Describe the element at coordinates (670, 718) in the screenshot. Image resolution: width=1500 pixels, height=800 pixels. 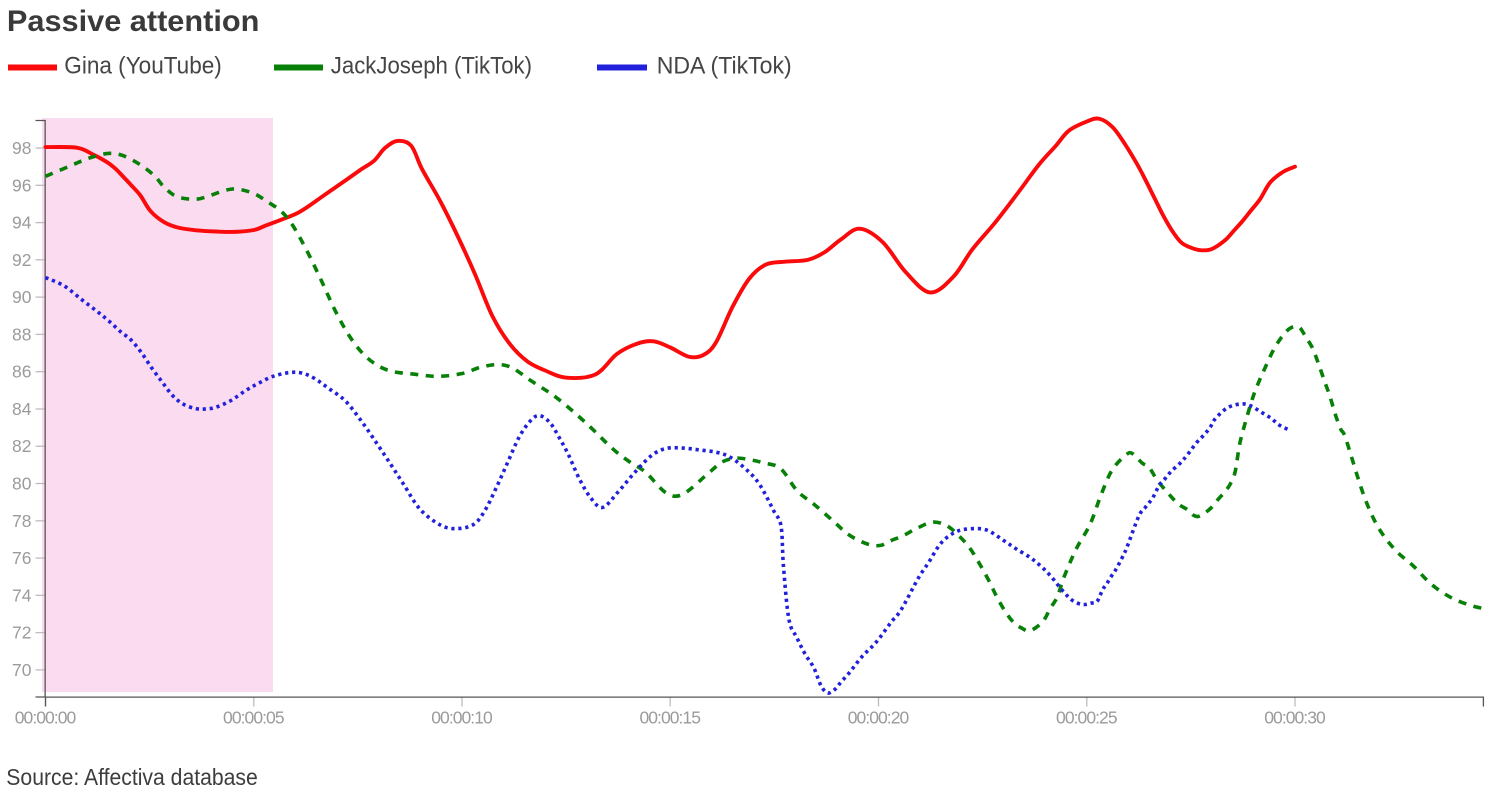
I see `svg-text: 00:00:15` at that location.